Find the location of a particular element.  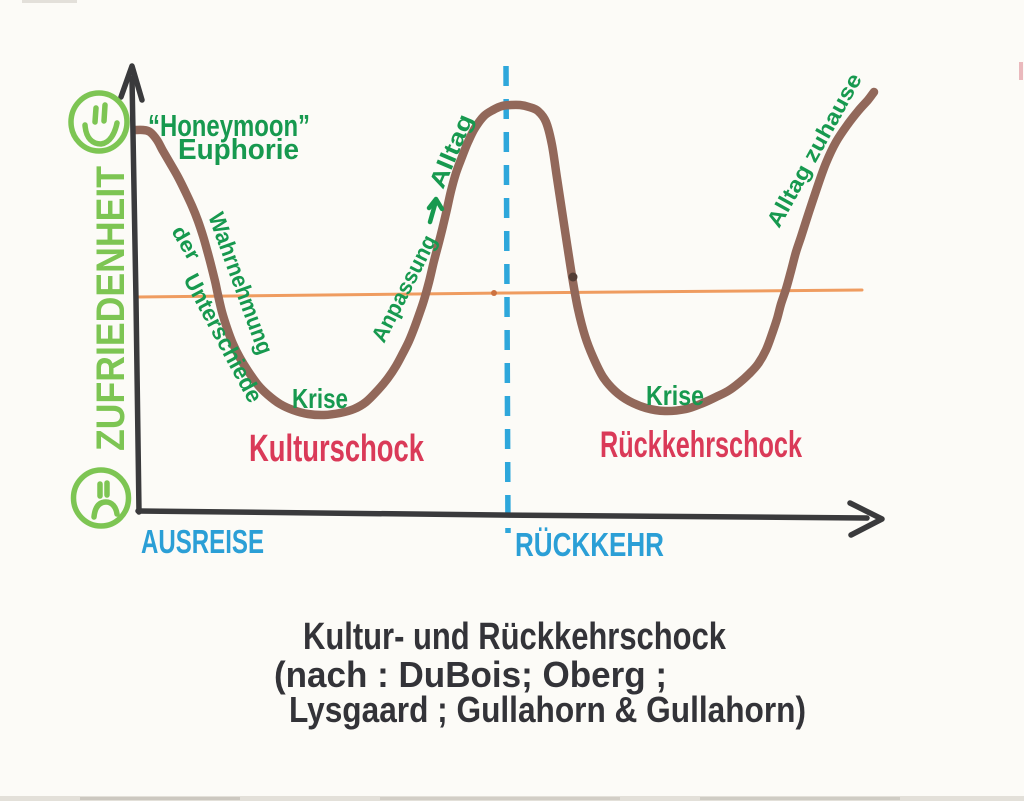

svg-text: RÜCKKEHR is located at coordinates (589, 544).